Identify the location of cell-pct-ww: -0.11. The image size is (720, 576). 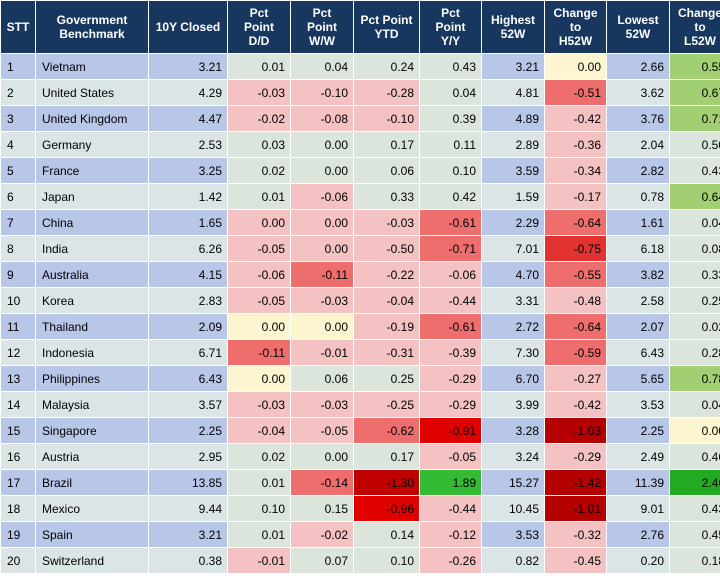
(322, 274).